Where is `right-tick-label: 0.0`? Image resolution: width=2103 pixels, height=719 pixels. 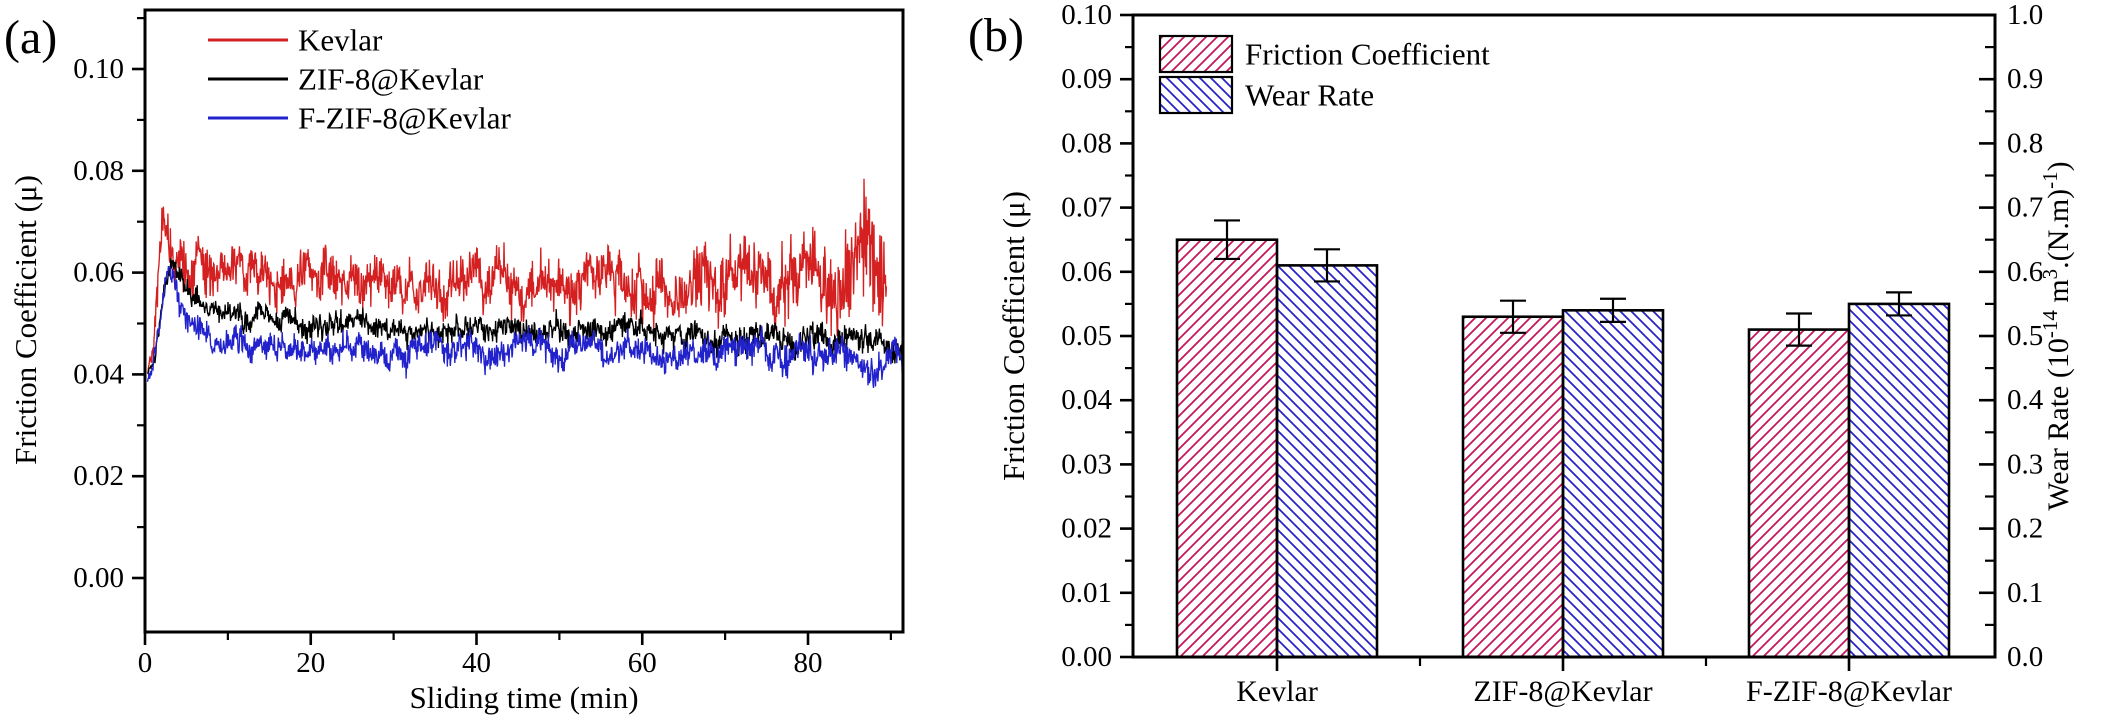
right-tick-label: 0.0 is located at coordinates (2025, 657).